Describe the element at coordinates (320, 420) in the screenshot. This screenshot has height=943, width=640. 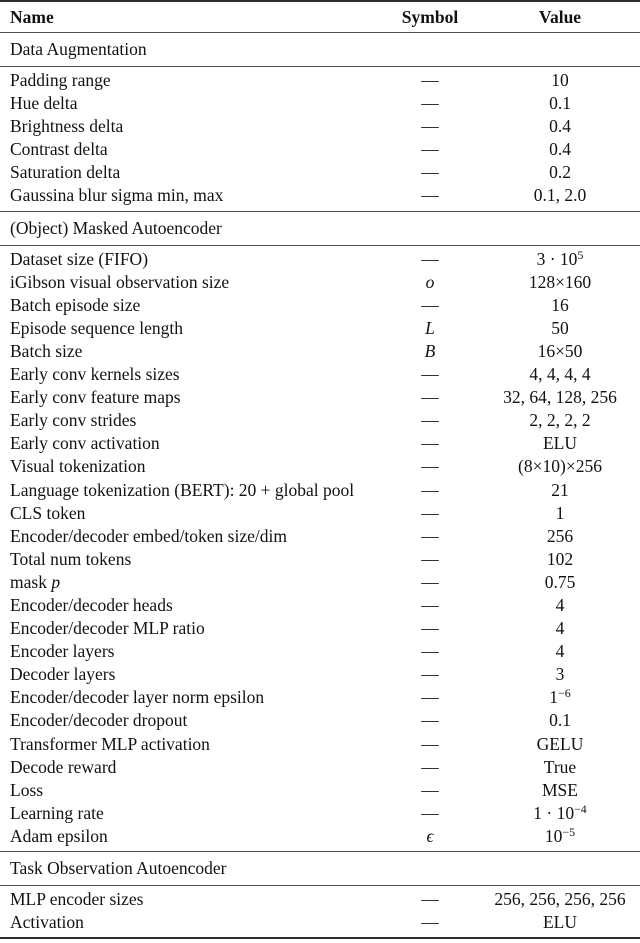
I see `table-row: Early conv strides — 2, 2, 2, 2` at that location.